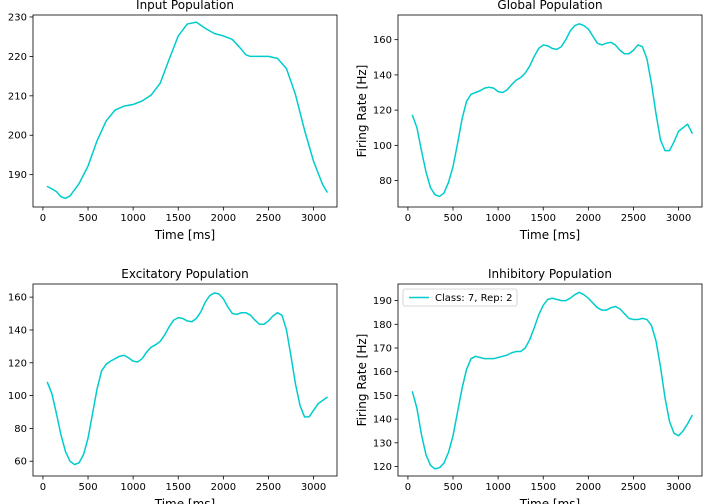  Describe the element at coordinates (382, 443) in the screenshot. I see `y-tick-label: 130` at that location.